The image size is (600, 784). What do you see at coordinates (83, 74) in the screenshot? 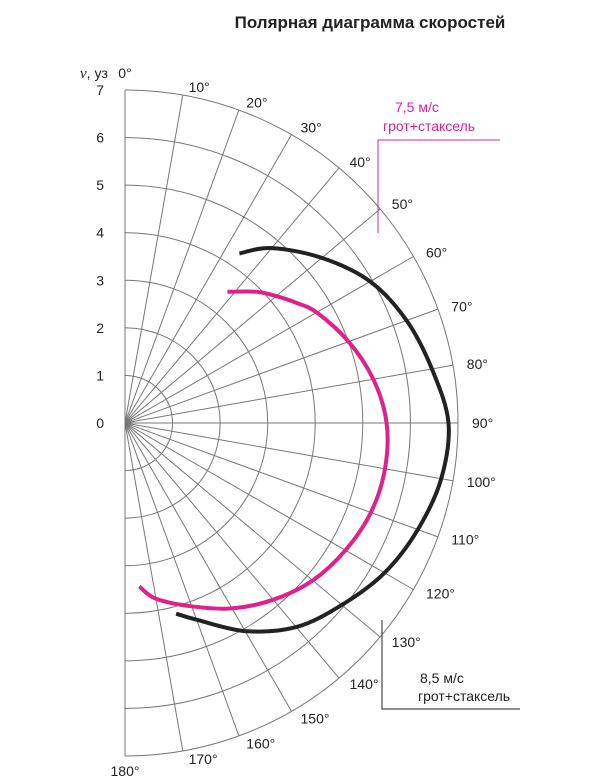
I see `radial-axis-name: v` at bounding box center [83, 74].